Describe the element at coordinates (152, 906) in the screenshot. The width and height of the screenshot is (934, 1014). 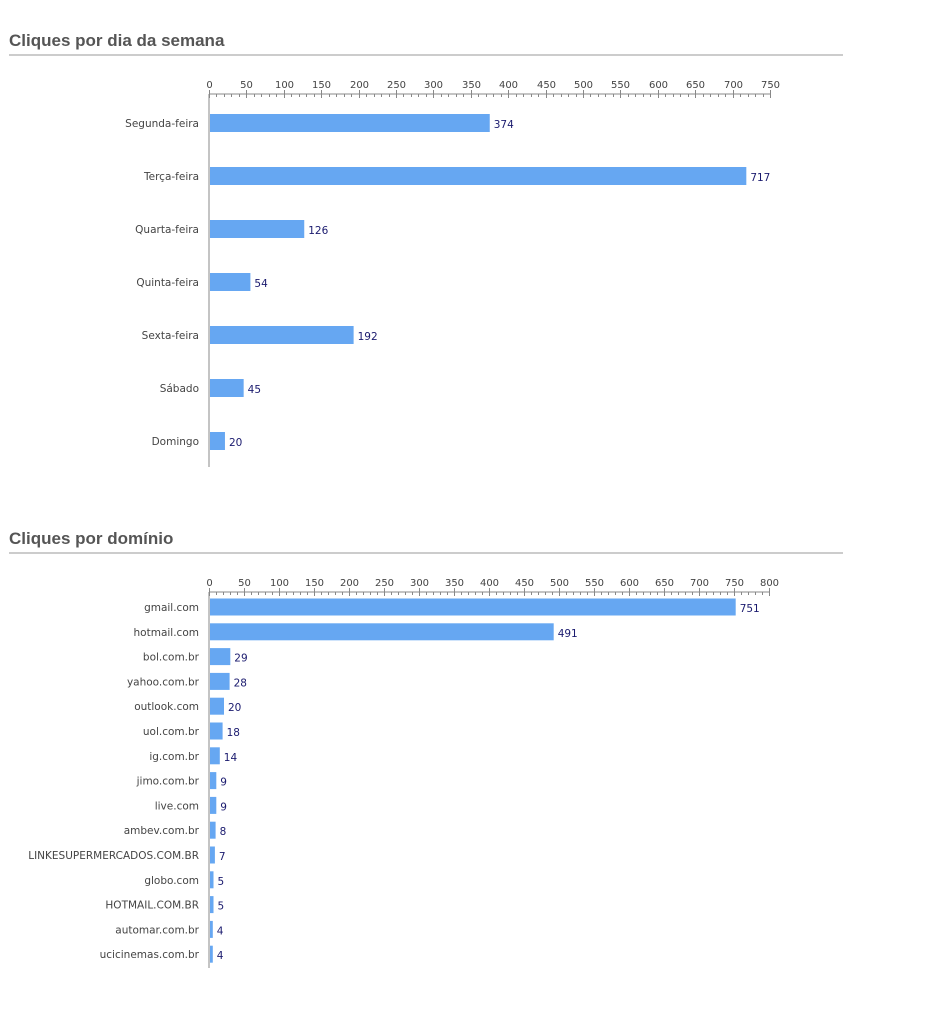
I see `category-label: HOTMAIL.COM.BR` at that location.